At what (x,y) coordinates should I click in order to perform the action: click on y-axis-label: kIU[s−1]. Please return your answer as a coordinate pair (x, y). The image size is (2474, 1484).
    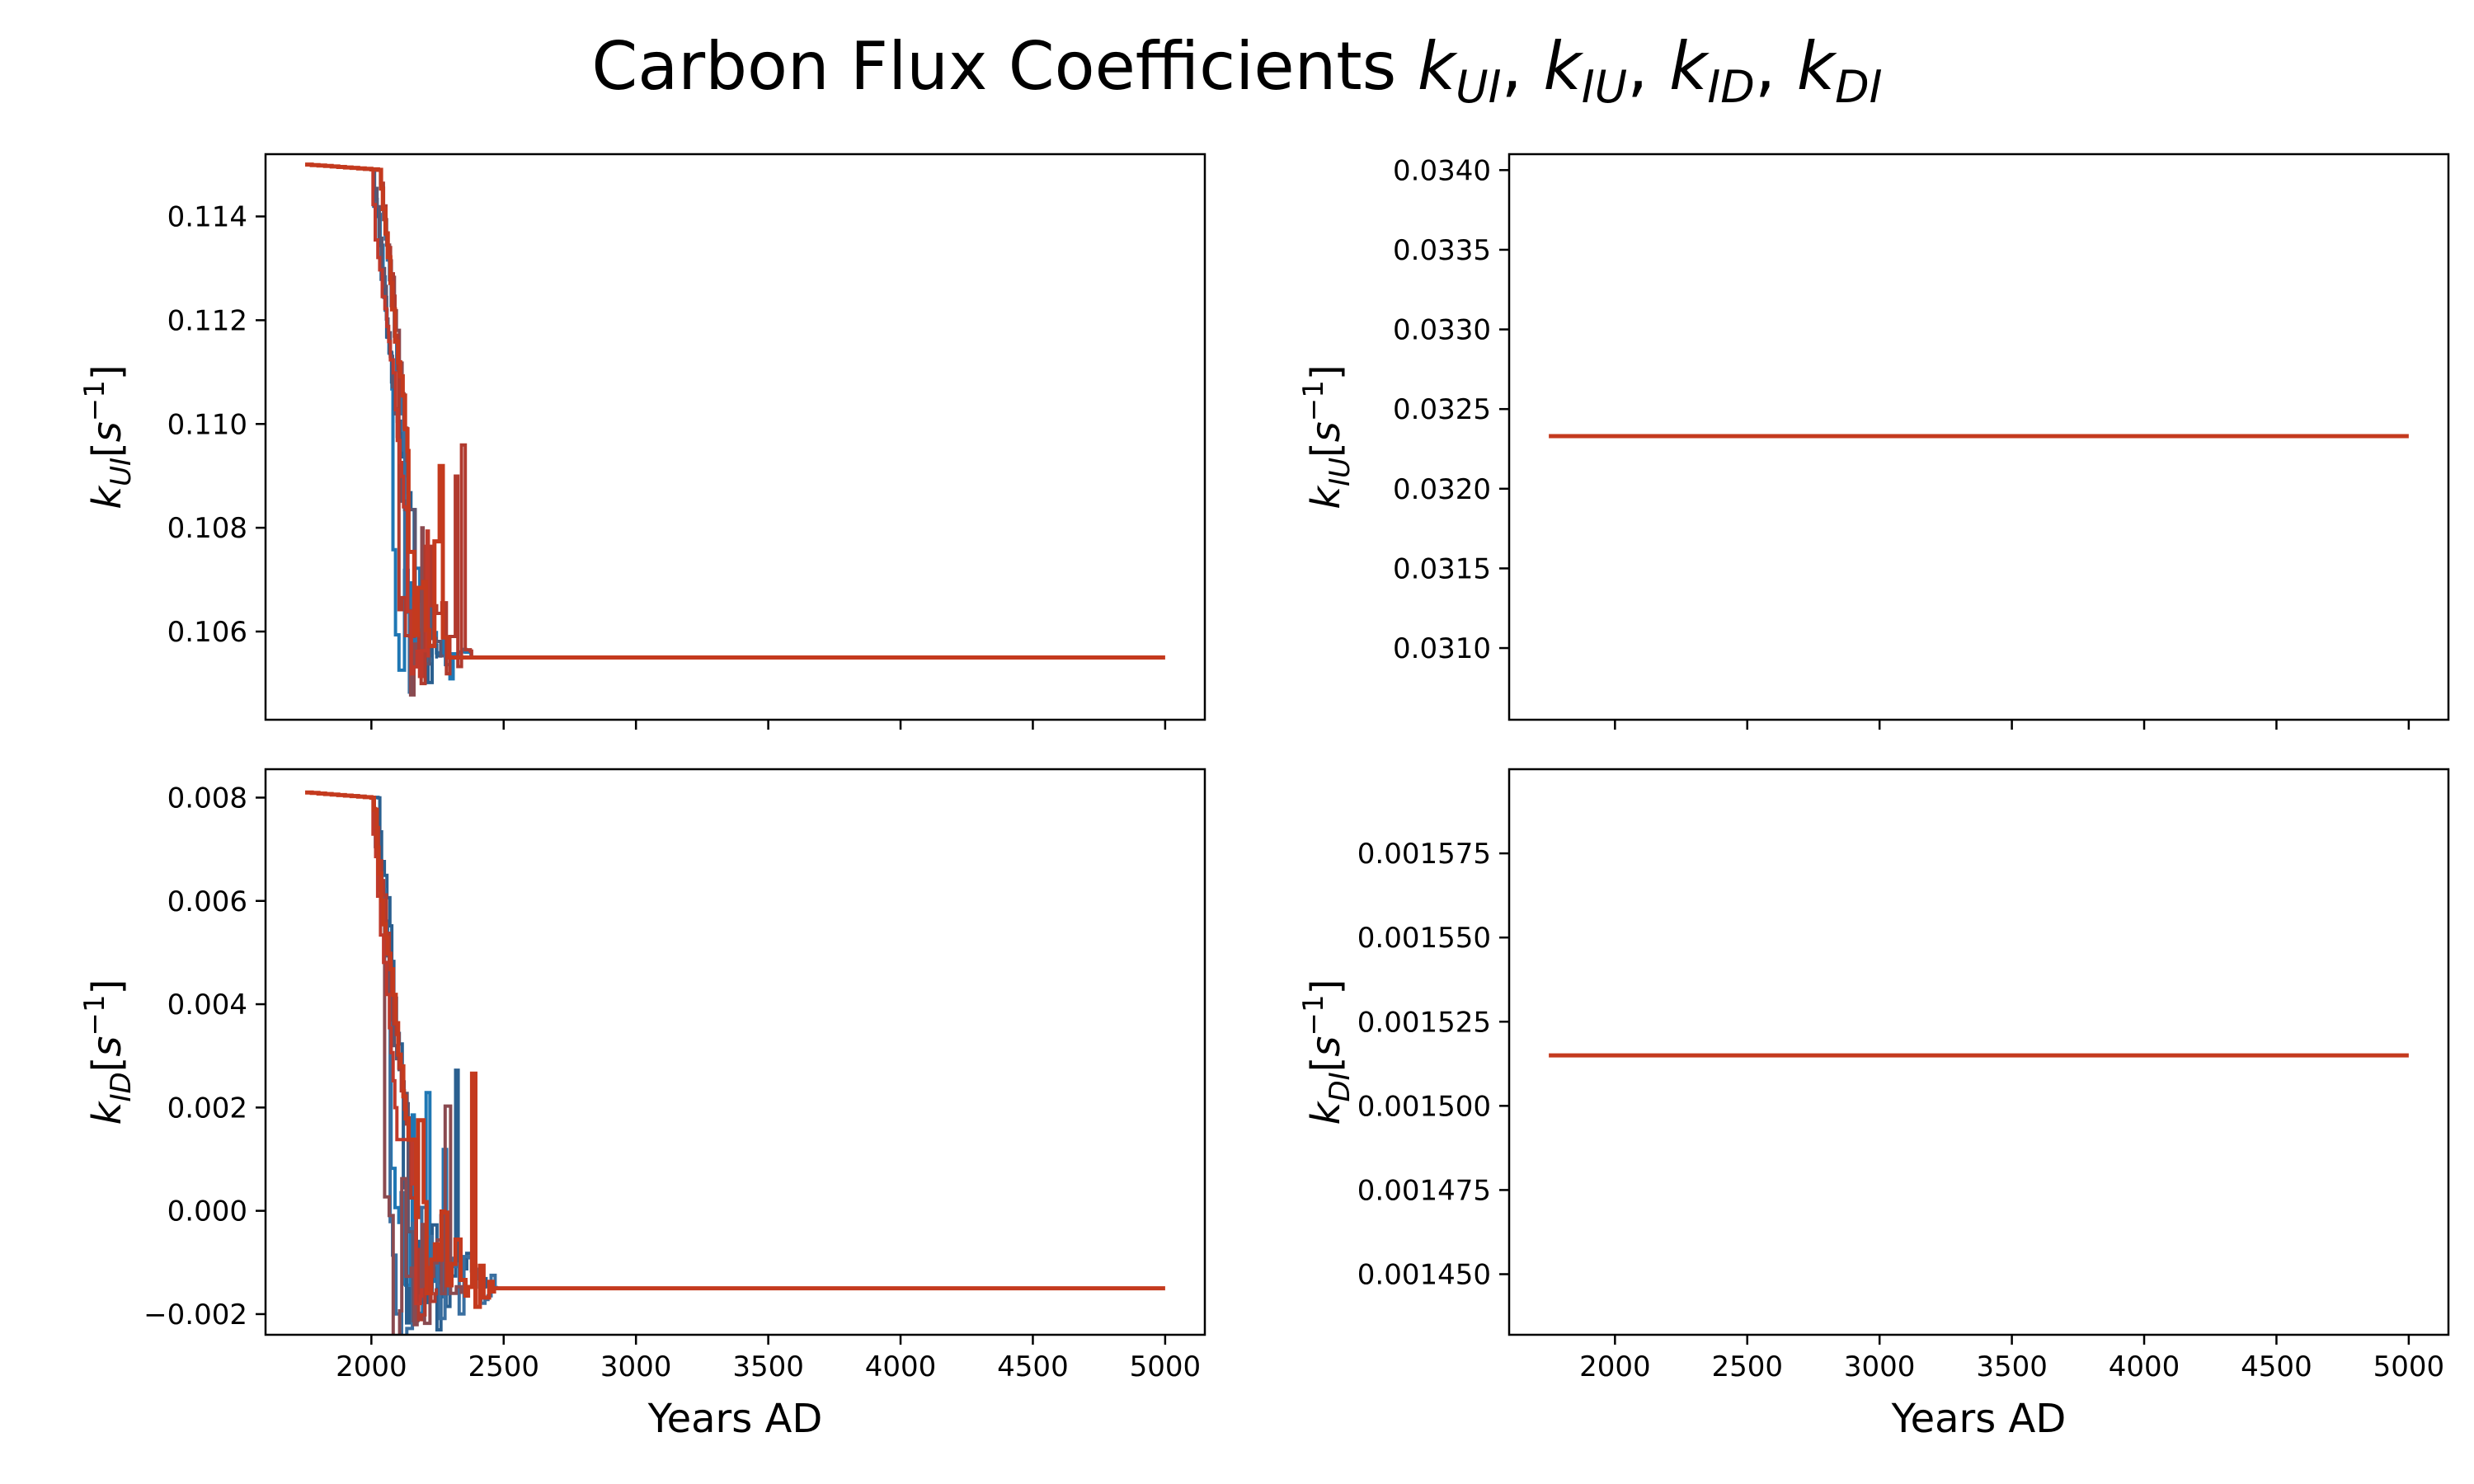
    Looking at the image, I should click on (1327, 436).